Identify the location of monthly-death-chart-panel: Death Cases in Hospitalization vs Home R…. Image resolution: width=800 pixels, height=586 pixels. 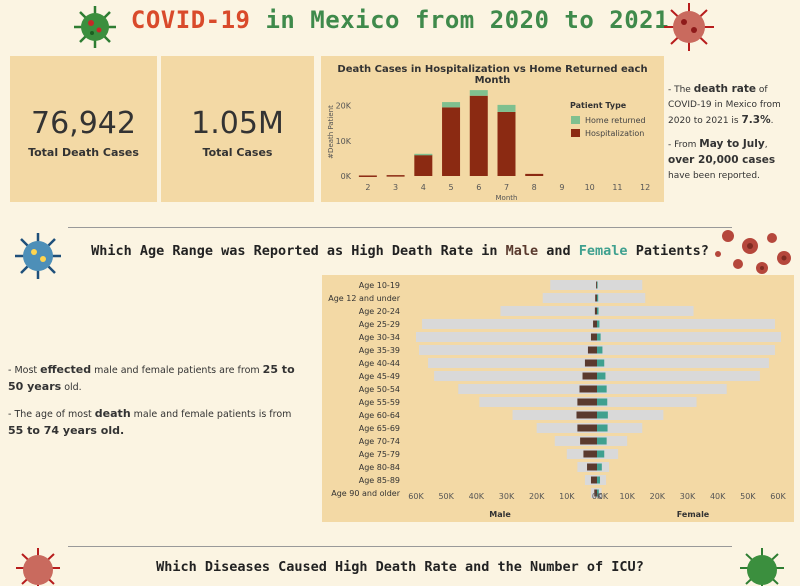
(492, 129).